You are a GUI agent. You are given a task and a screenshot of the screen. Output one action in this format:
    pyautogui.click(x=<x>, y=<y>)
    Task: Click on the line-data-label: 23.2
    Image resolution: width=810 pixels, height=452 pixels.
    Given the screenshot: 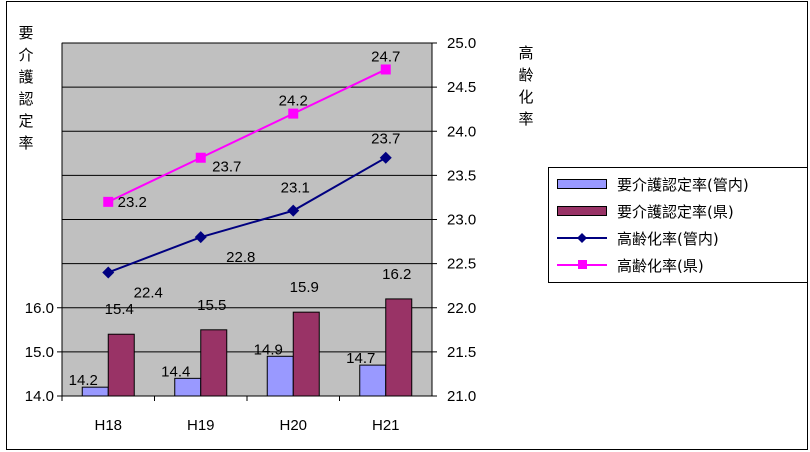 What is the action you would take?
    pyautogui.click(x=132, y=202)
    